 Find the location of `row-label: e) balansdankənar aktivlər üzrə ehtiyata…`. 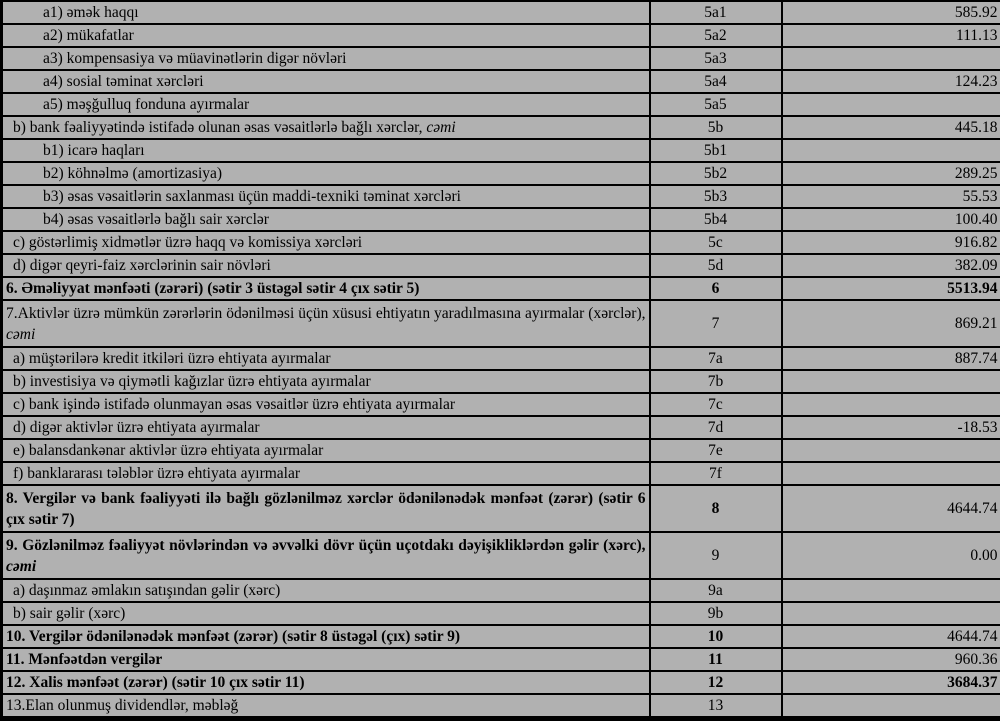

row-label: e) balansdankənar aktivlər üzrə ehtiyata… is located at coordinates (168, 450).